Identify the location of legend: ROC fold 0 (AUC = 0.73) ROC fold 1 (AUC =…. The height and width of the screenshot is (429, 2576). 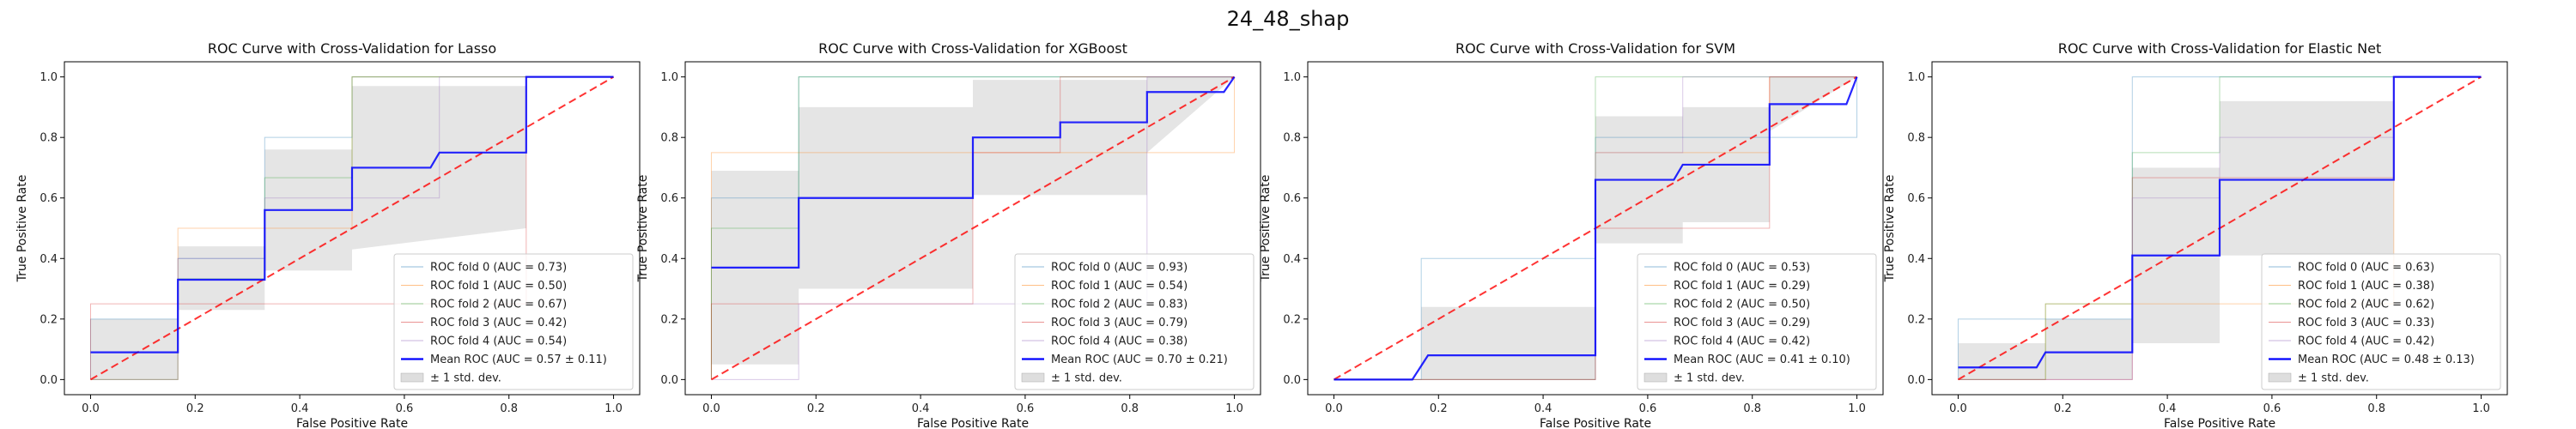
(513, 321).